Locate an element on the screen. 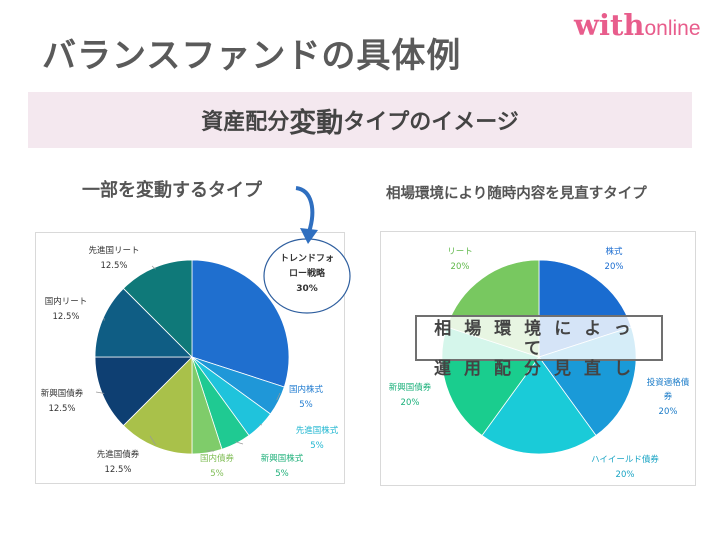  pie1-label-7: 国内リート 12.5% is located at coordinates (66, 309).